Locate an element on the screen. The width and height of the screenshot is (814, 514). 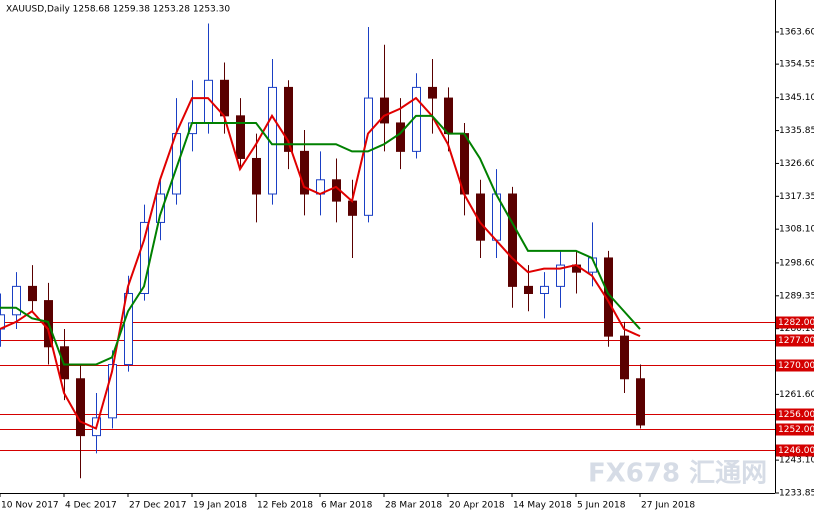
x-tick-label: 5 Jun 2018 is located at coordinates (601, 506).